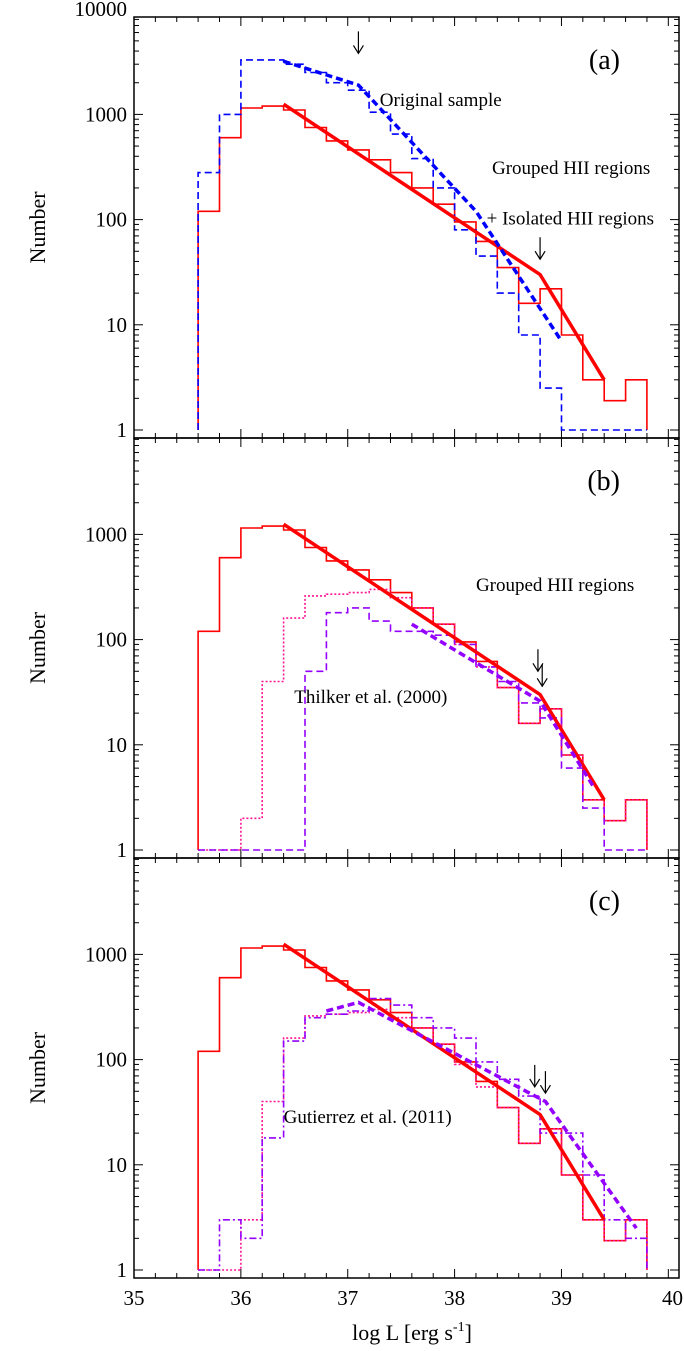  Describe the element at coordinates (570, 218) in the screenshot. I see `annotation-label: + Isolated HII regions` at that location.